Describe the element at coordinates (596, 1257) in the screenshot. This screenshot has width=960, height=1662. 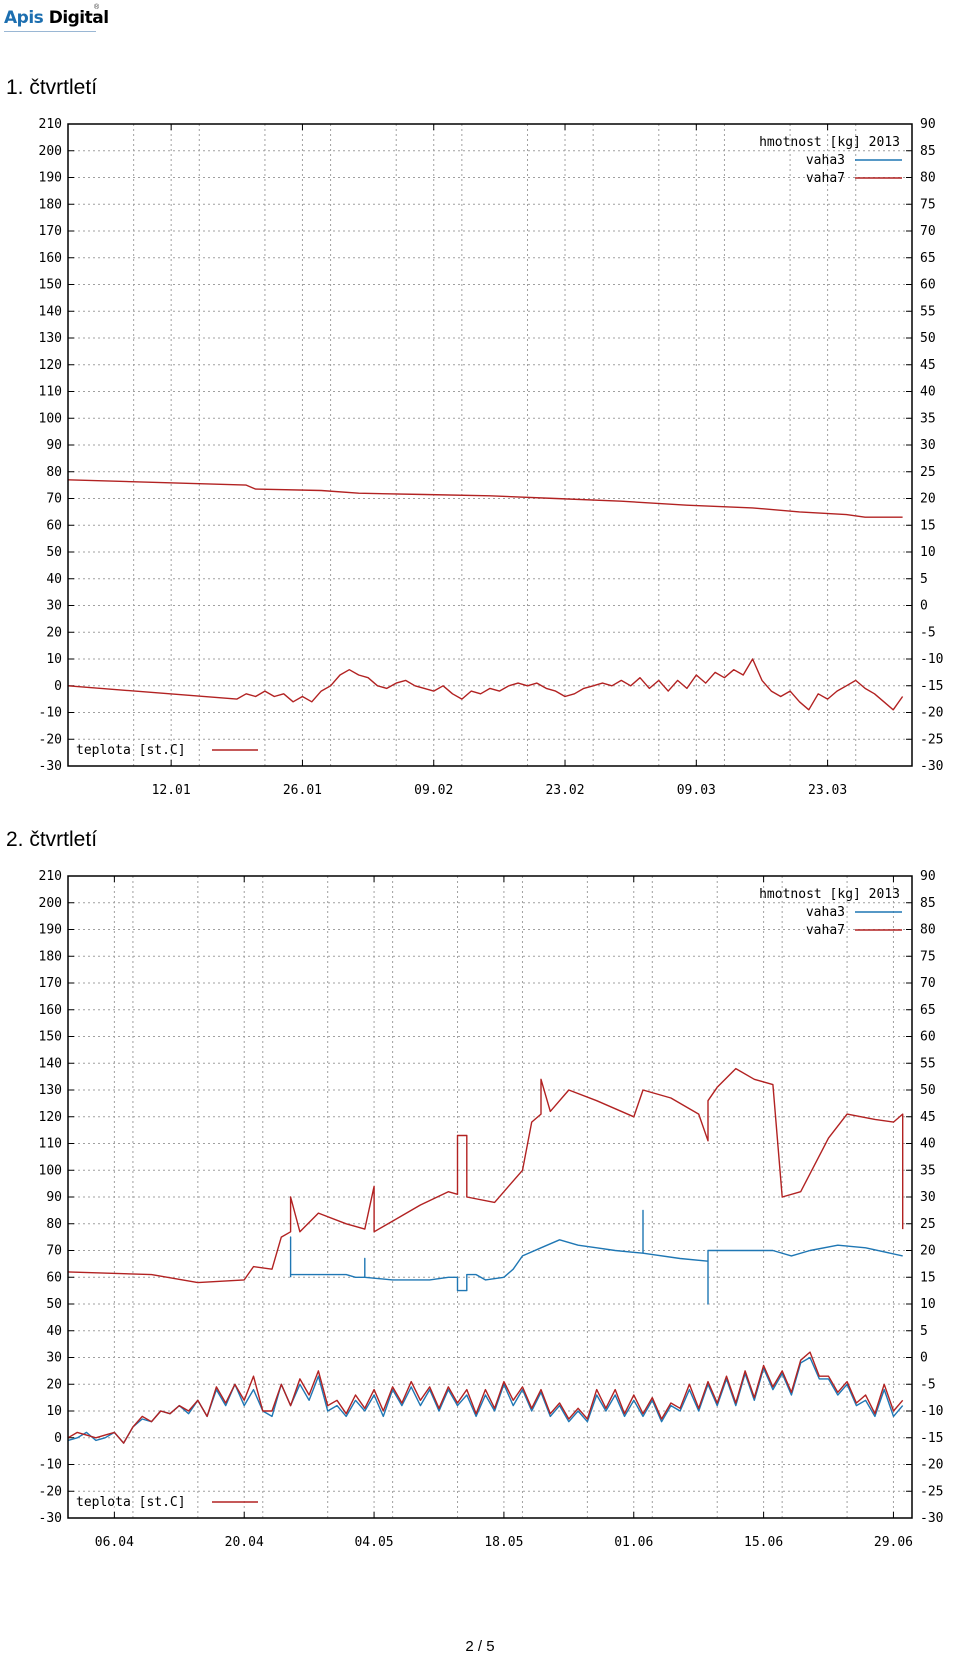
I see `series-vaha3-weight` at that location.